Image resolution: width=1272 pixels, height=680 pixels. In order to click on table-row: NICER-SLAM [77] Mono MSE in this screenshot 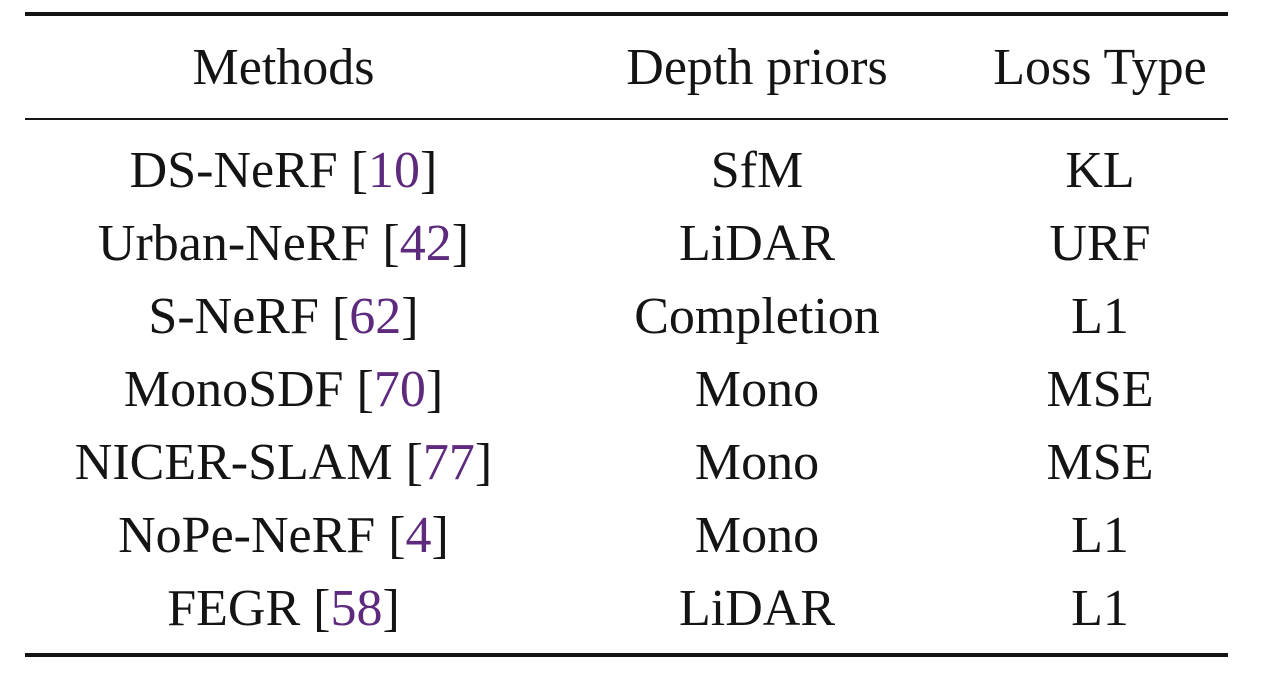, I will do `click(626, 462)`.